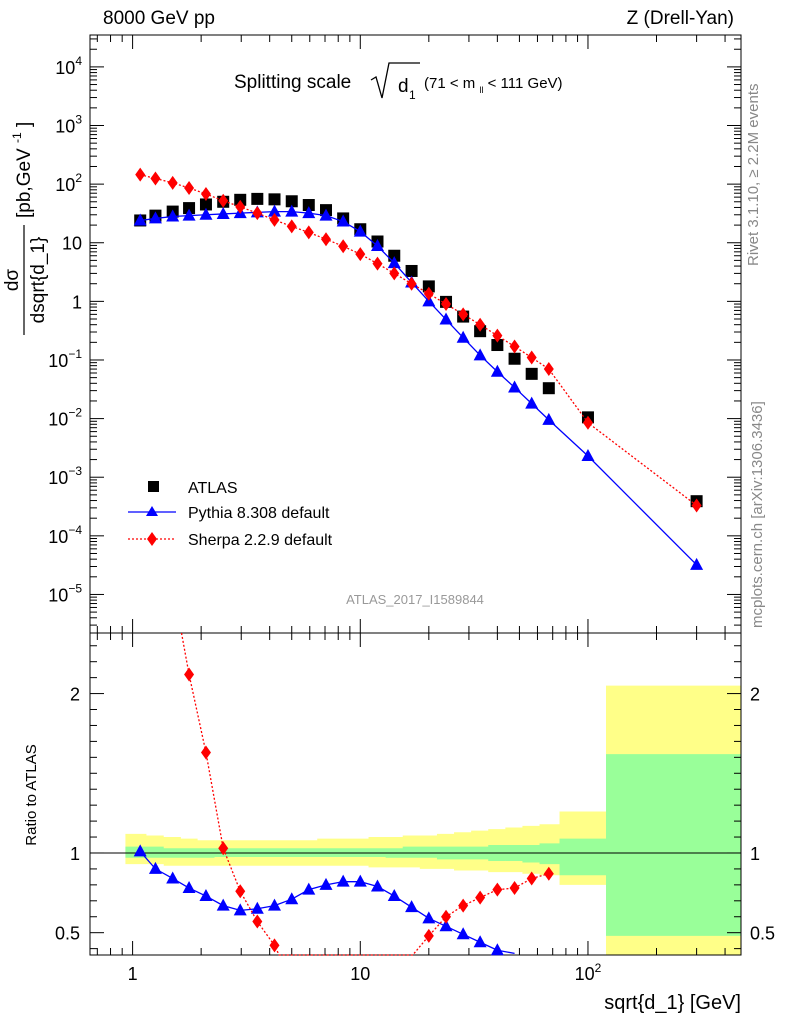  Describe the element at coordinates (755, 854) in the screenshot. I see `ratio-y-tick-label-right: 1` at that location.